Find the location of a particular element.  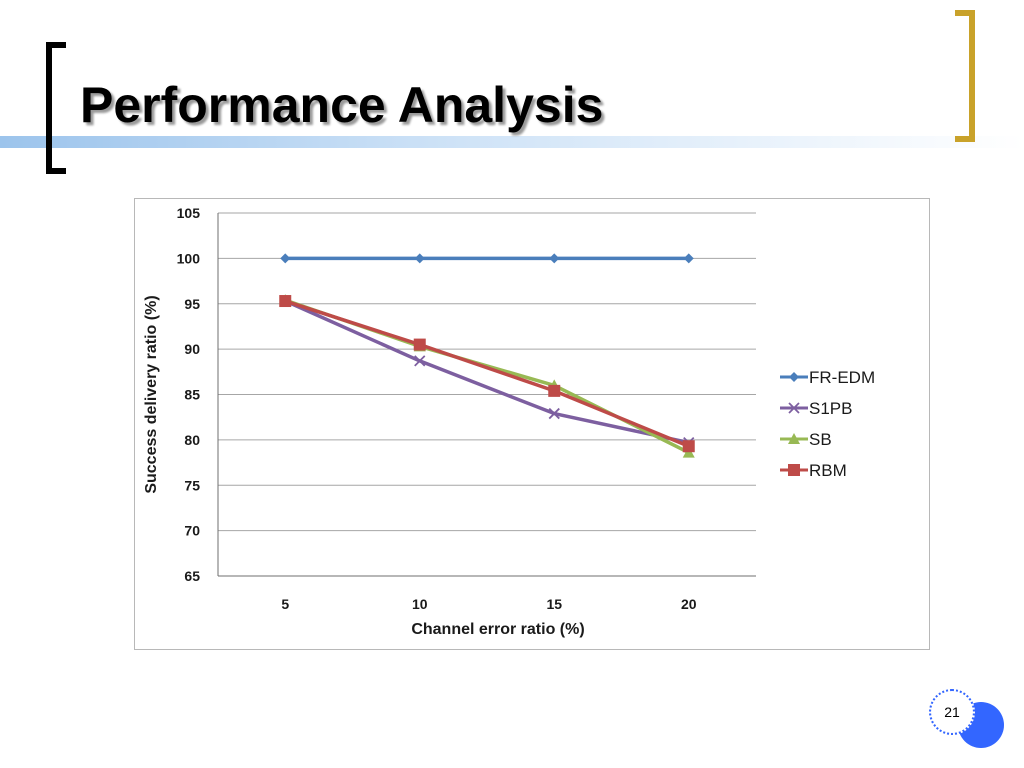

y-tick-label: 65 is located at coordinates (192, 576).